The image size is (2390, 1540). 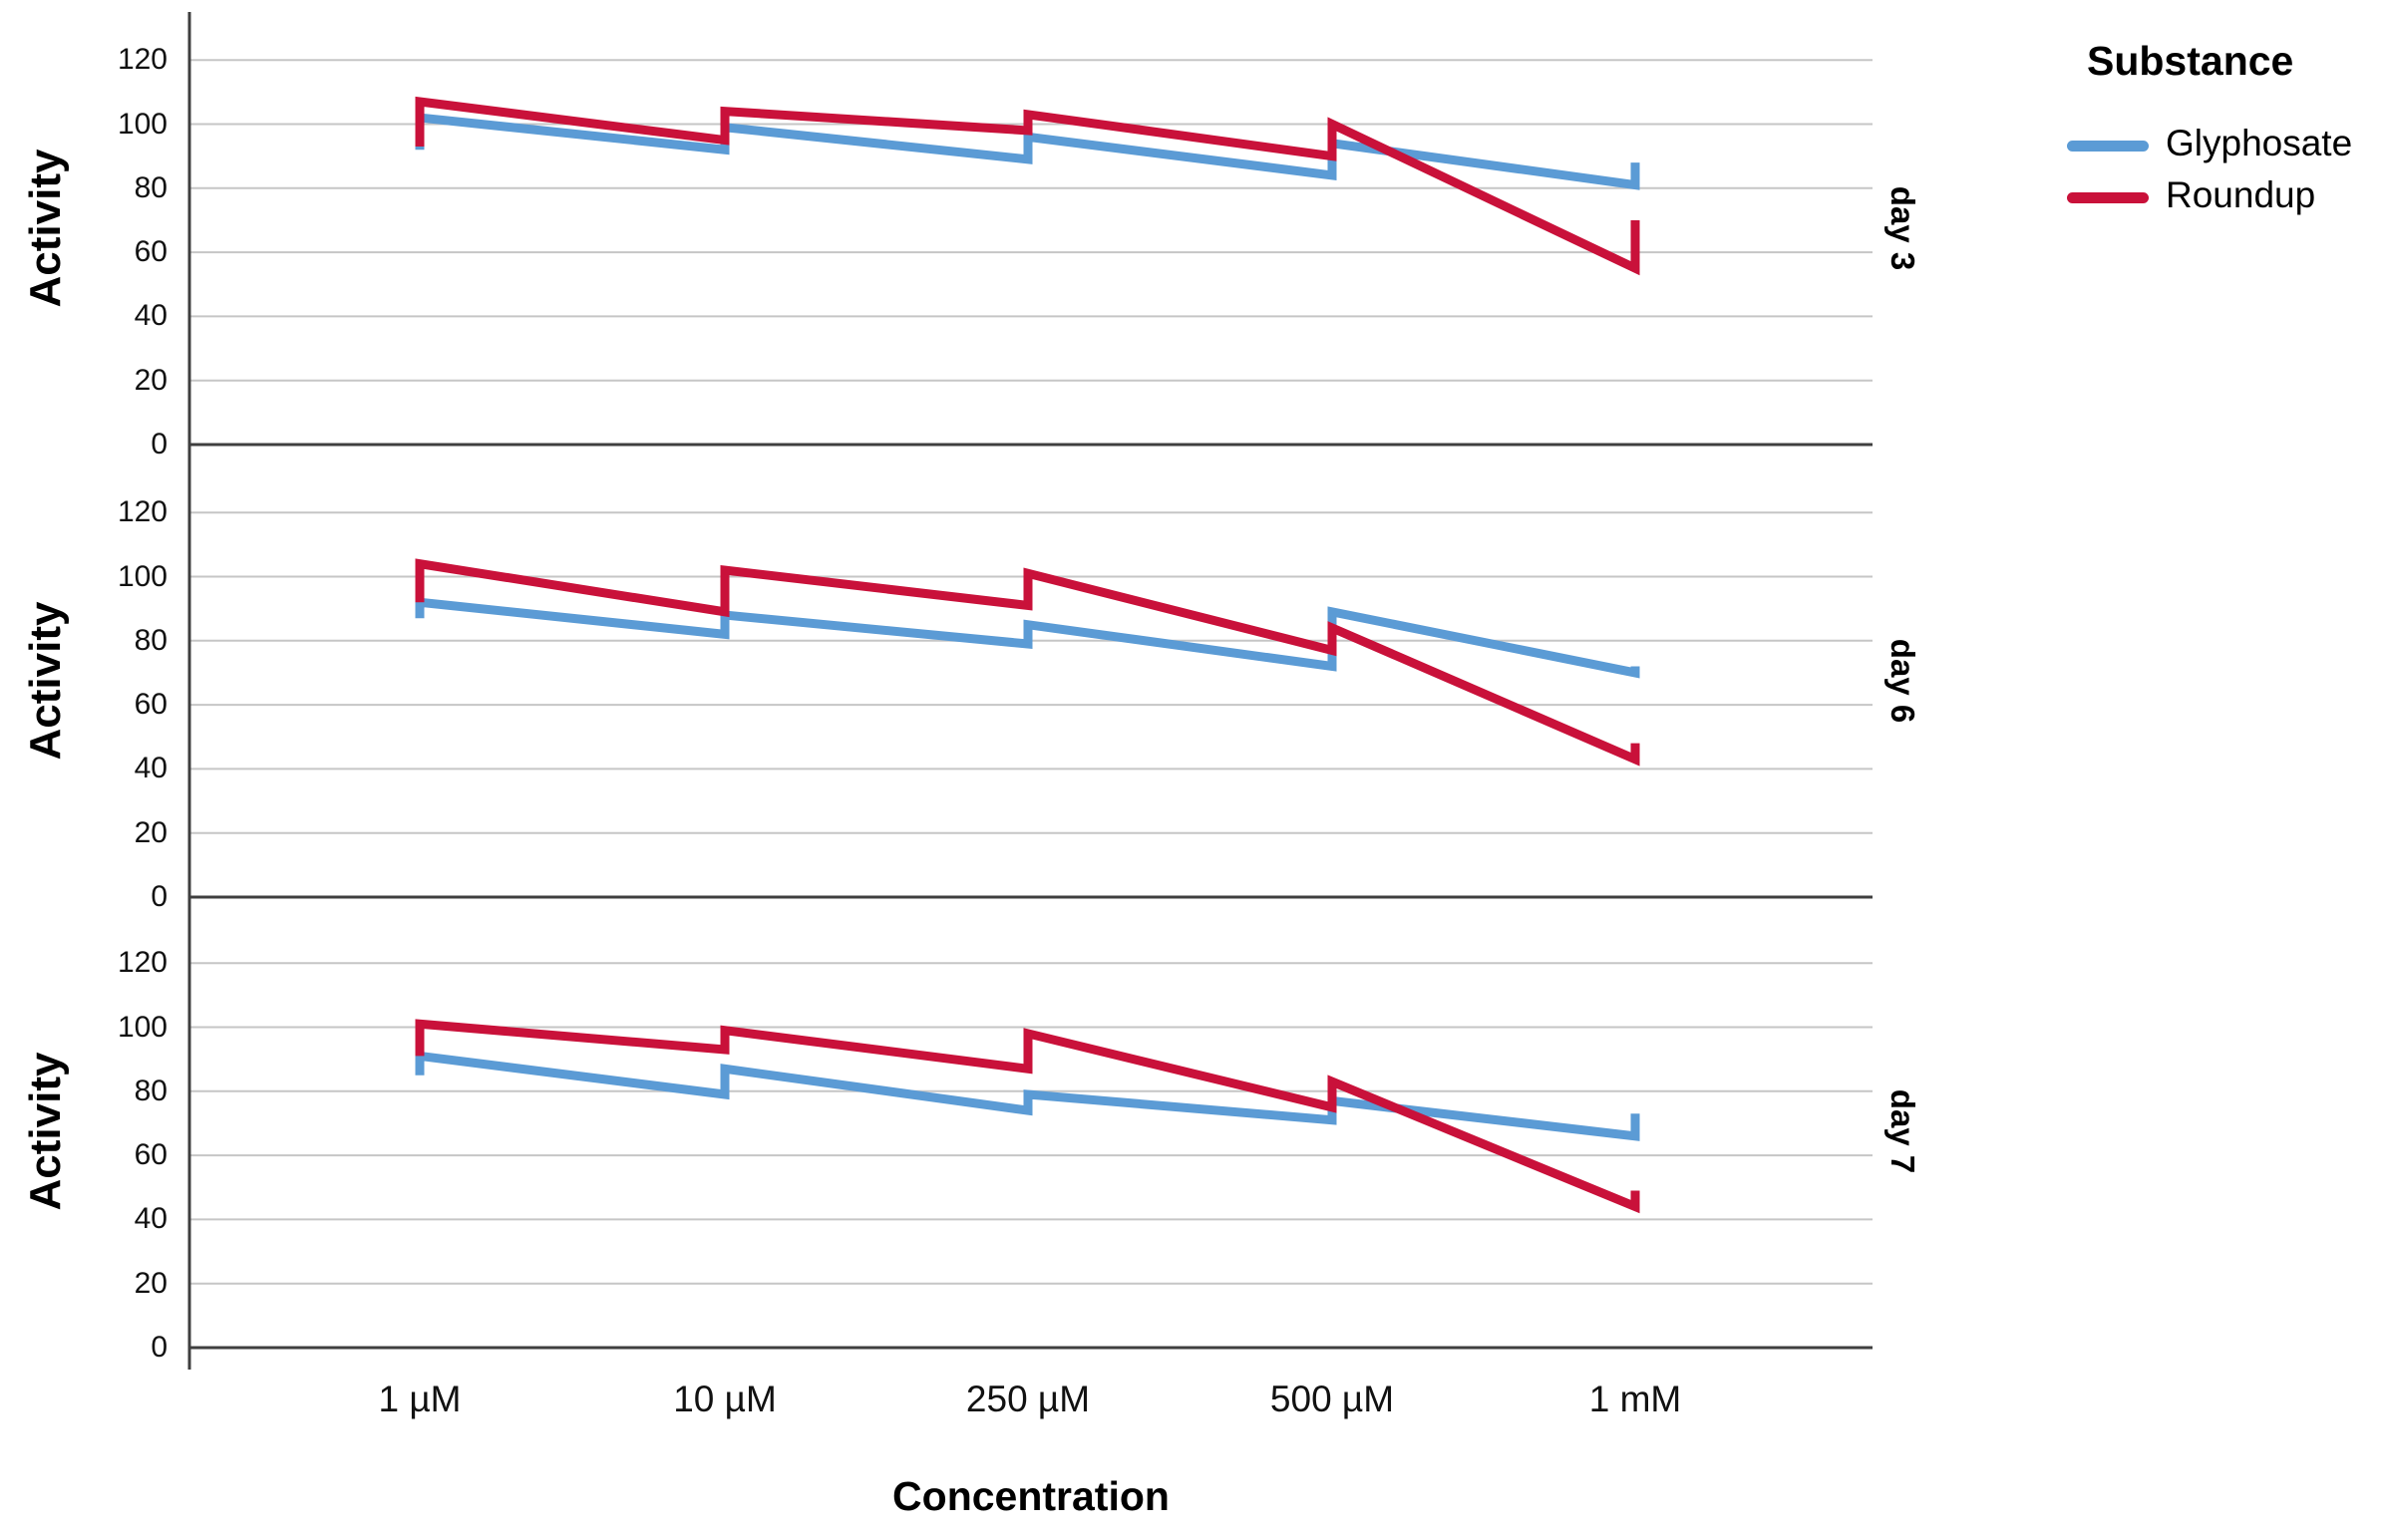 What do you see at coordinates (46, 1132) in the screenshot?
I see `y-axis-title-day7: Activity` at bounding box center [46, 1132].